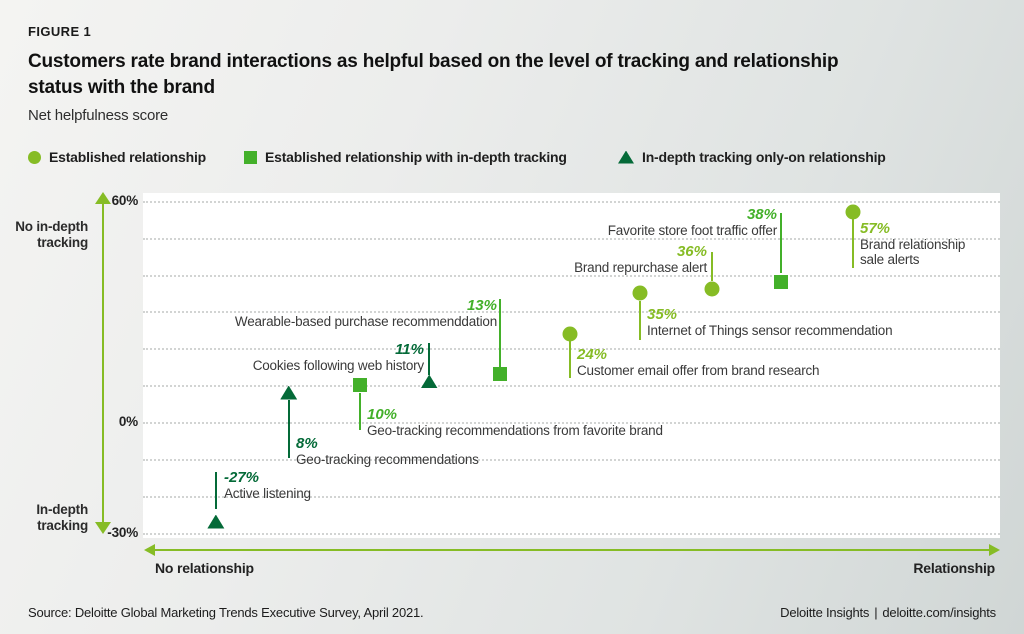 The image size is (1024, 634). I want to click on point-label: 36% Brand repurchase alert, so click(640, 259).